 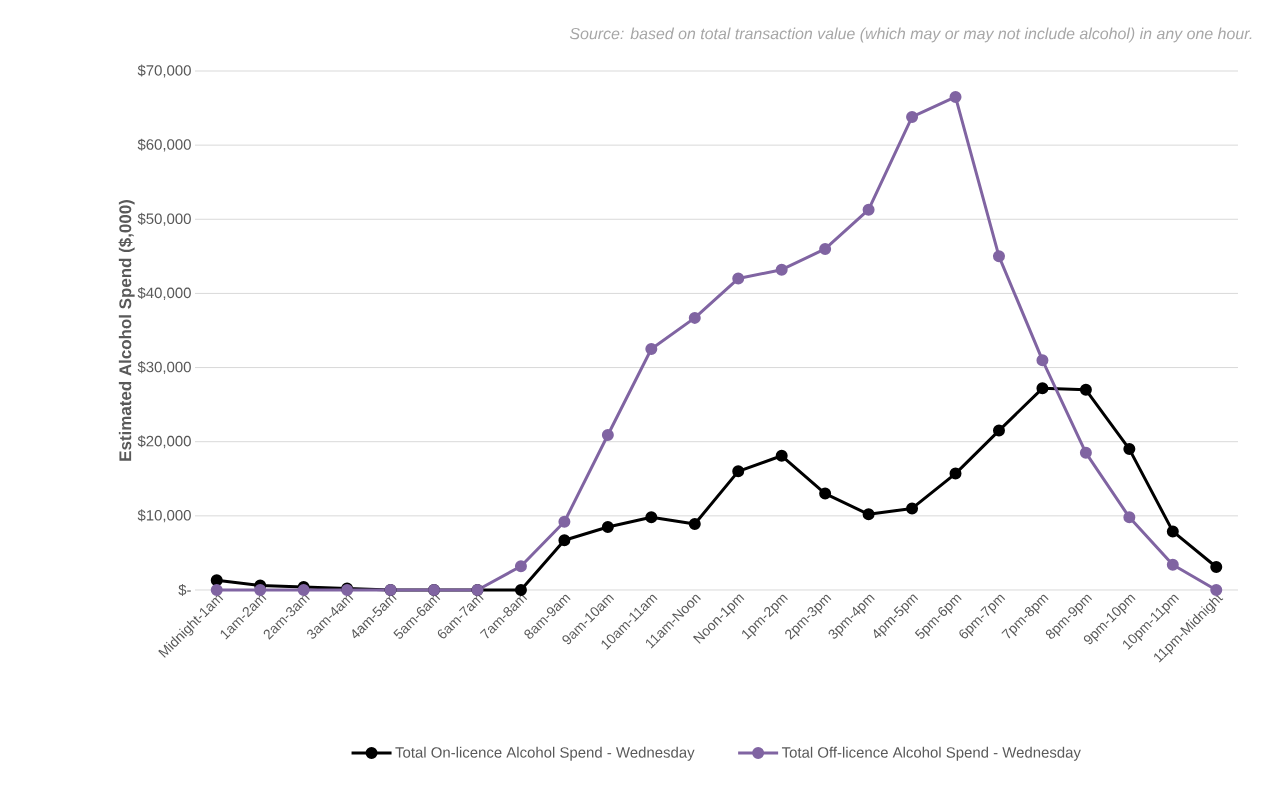 What do you see at coordinates (910, 35) in the screenshot?
I see `source-note: Source: based on total transaction value (which may or may not include alcohol) in any one hour.` at bounding box center [910, 35].